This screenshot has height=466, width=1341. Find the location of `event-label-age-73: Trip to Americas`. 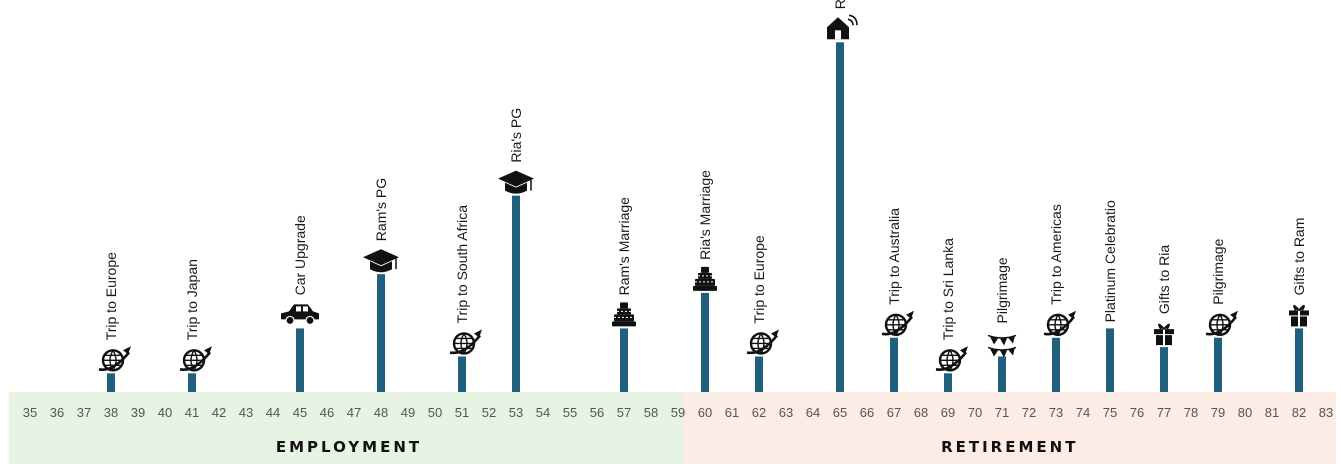

event-label-age-73: Trip to Americas is located at coordinates (1056, 254).